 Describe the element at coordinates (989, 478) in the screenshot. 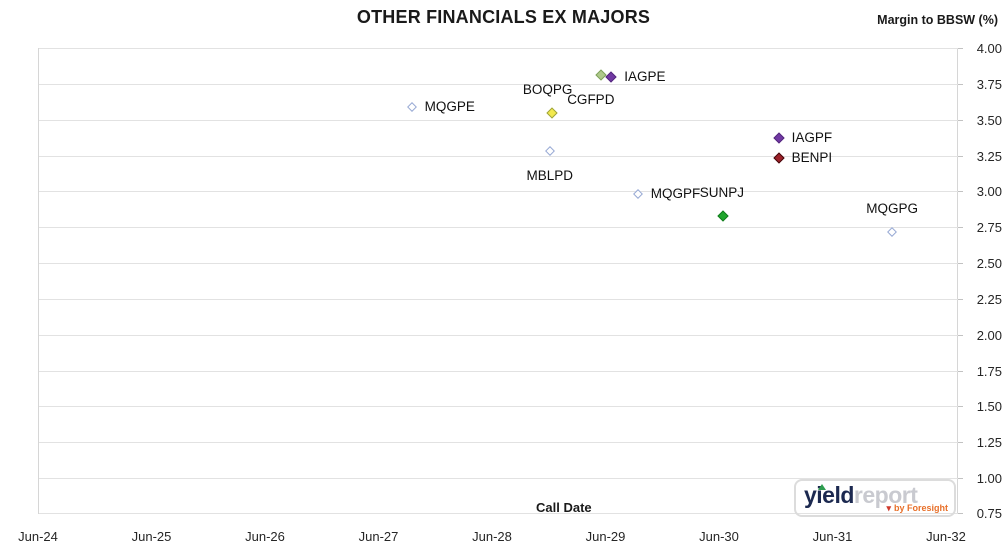

I see `y-tick-label: 1.00` at that location.